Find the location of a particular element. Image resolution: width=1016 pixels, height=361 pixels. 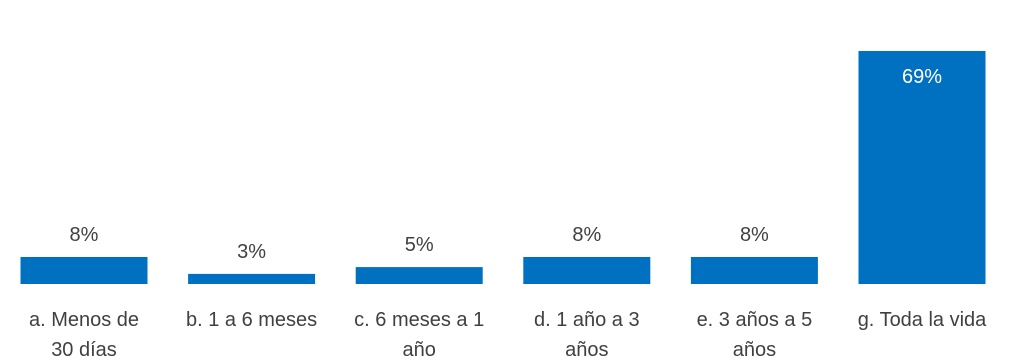

category-label-line: e. 3 años a 5 is located at coordinates (755, 320).